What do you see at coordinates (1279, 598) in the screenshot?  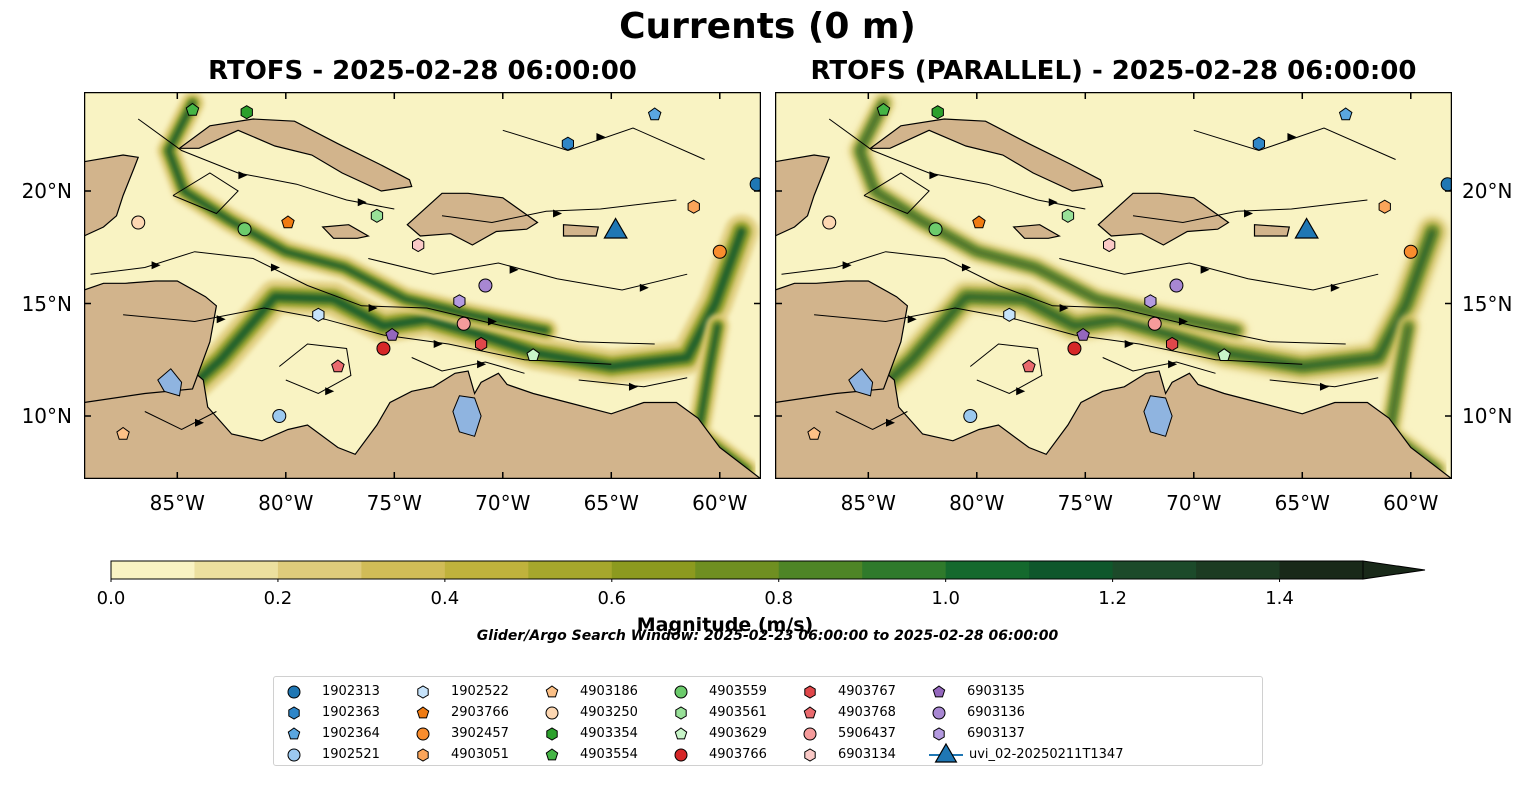 I see `colorbar-tick-label: 1.4` at bounding box center [1279, 598].